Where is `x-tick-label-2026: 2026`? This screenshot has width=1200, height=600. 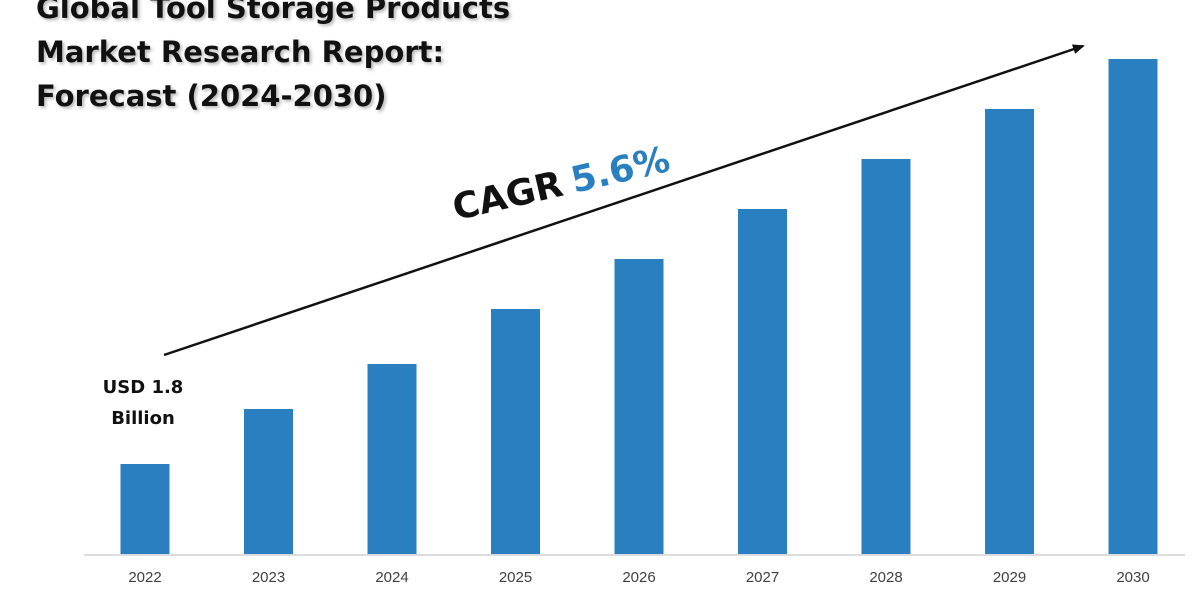 x-tick-label-2026: 2026 is located at coordinates (638, 577).